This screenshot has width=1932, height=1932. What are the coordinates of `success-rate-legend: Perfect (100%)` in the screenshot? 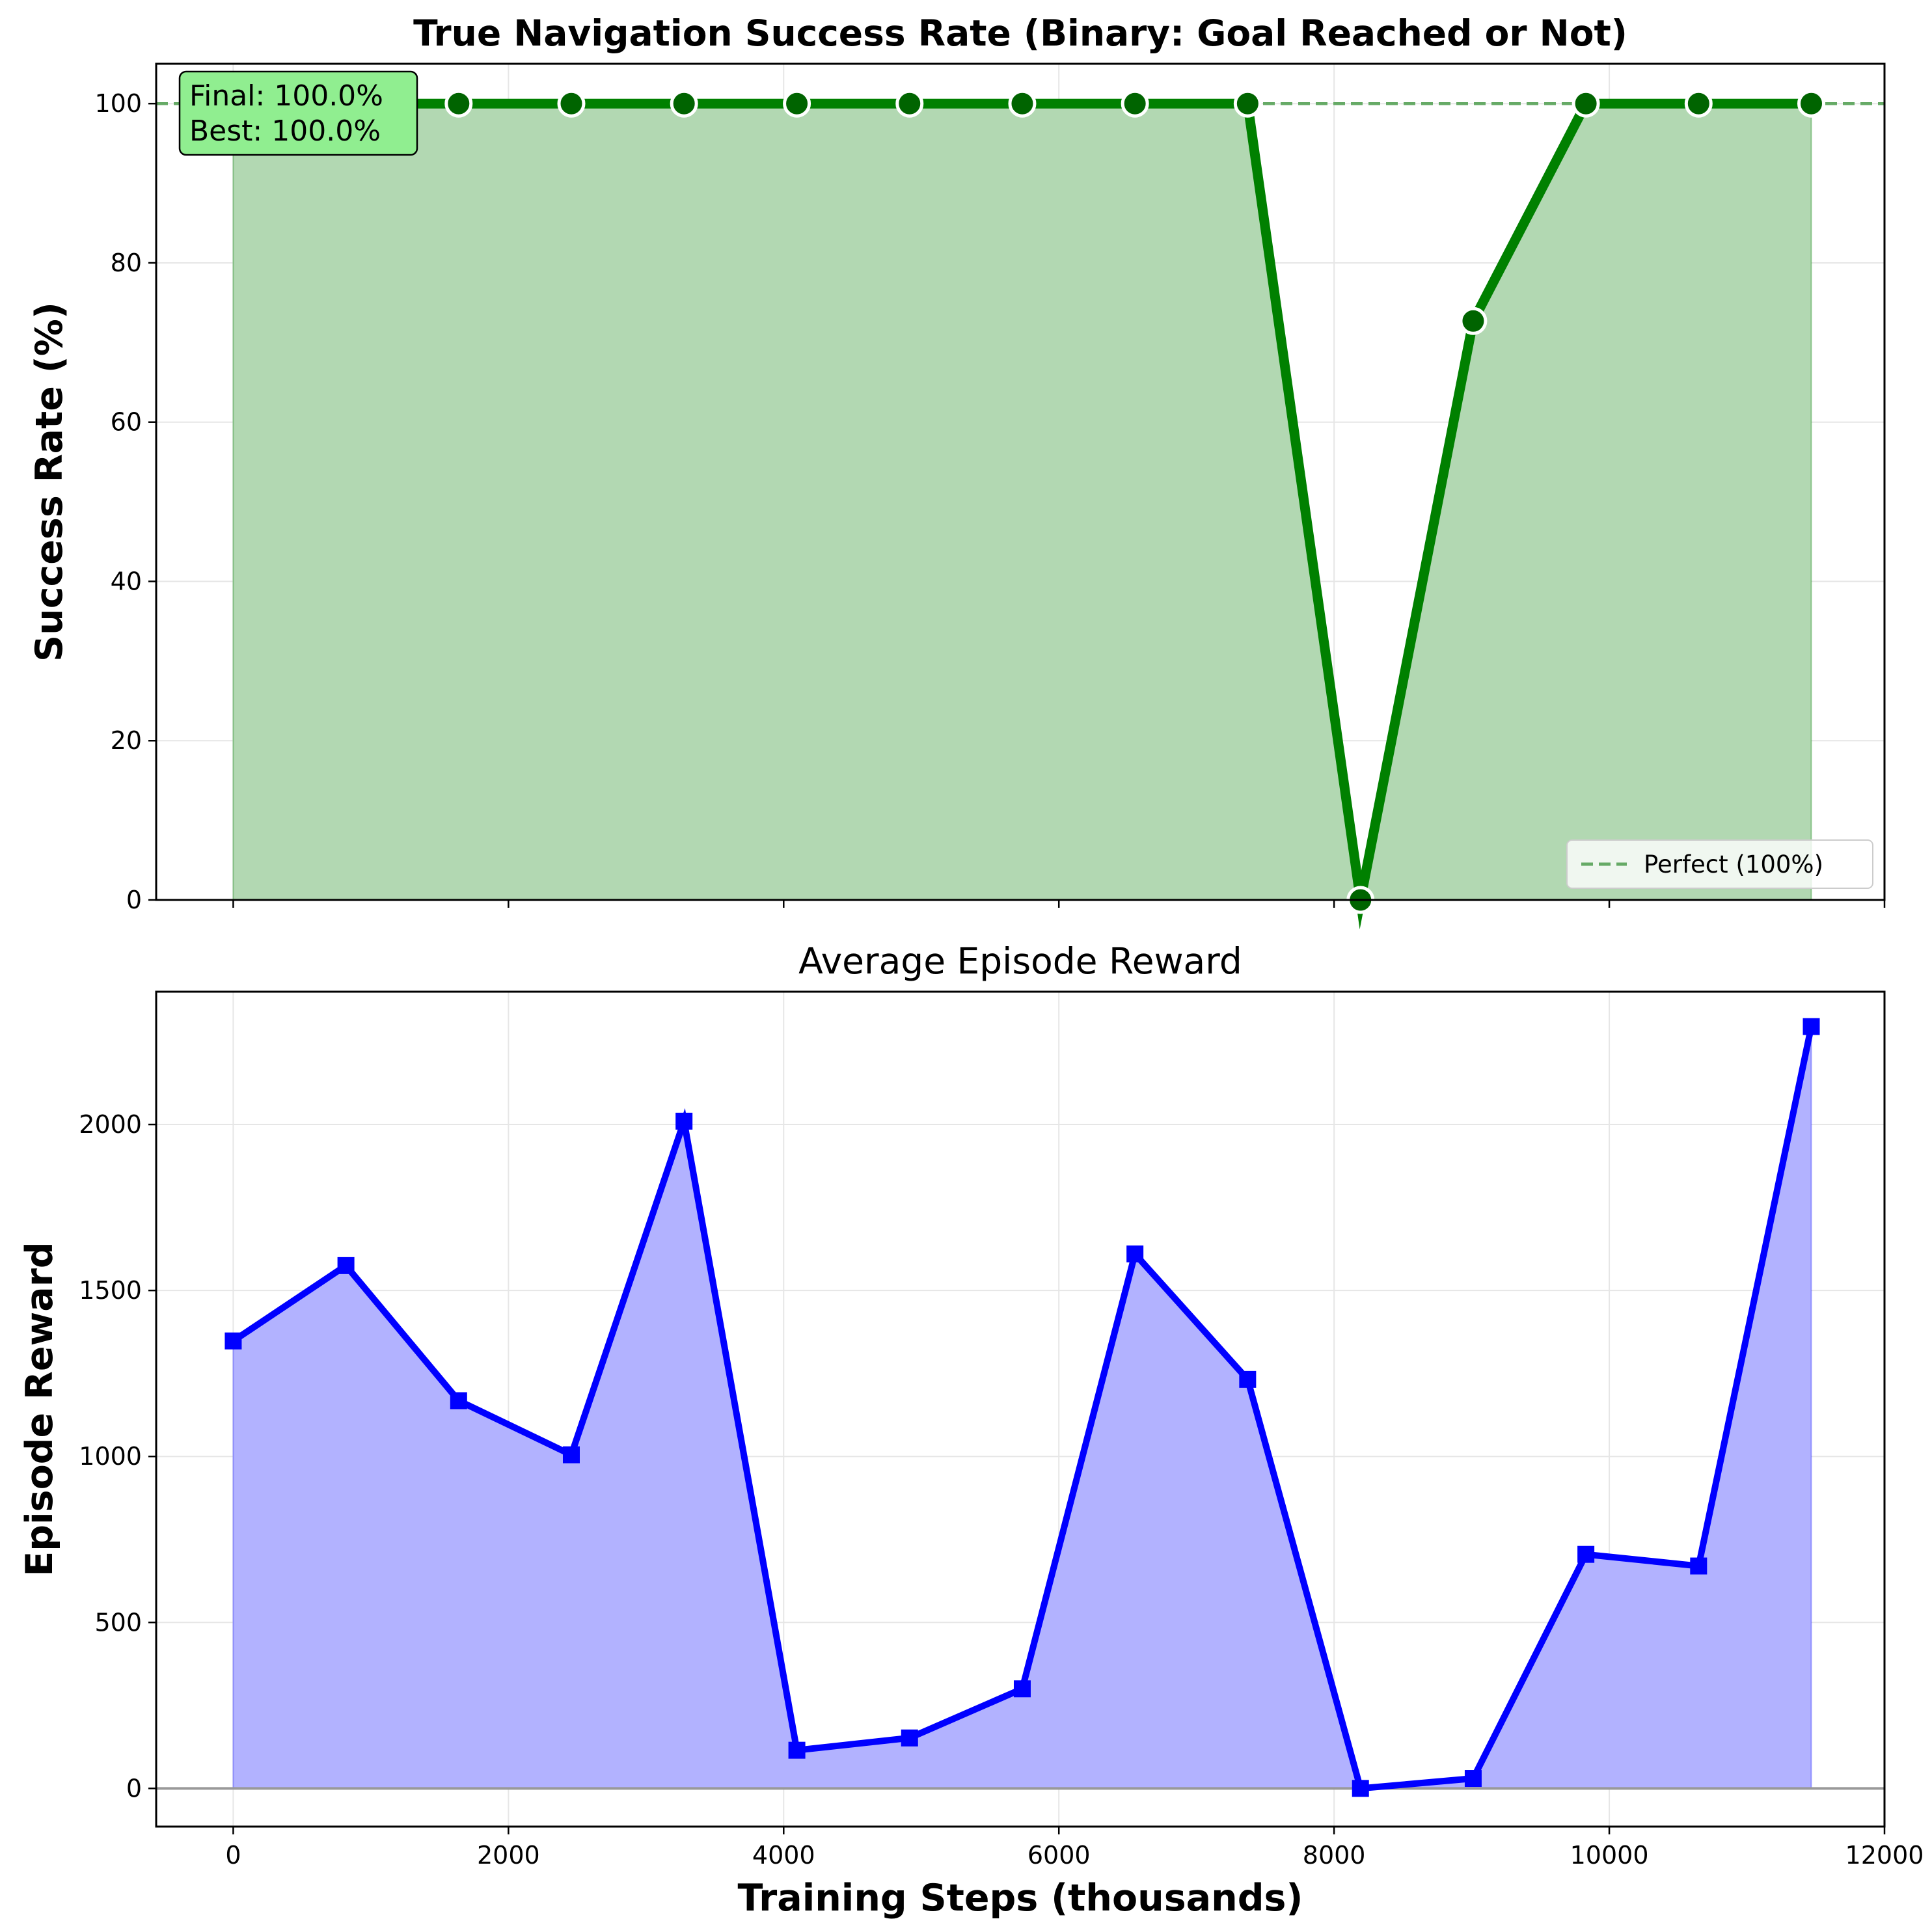 It's located at (1720, 864).